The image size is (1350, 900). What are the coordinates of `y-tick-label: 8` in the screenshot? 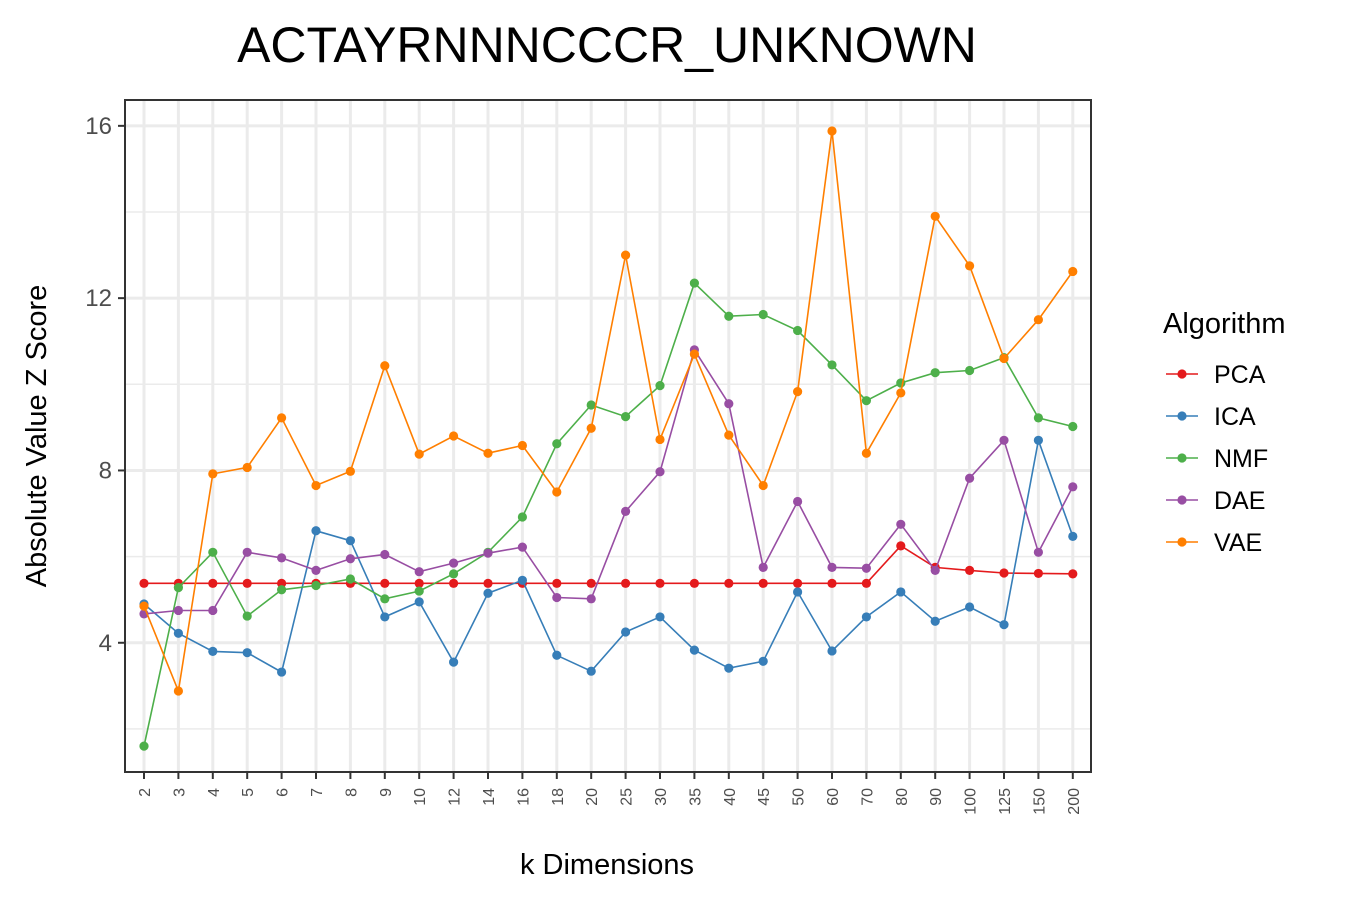 It's located at (105, 470).